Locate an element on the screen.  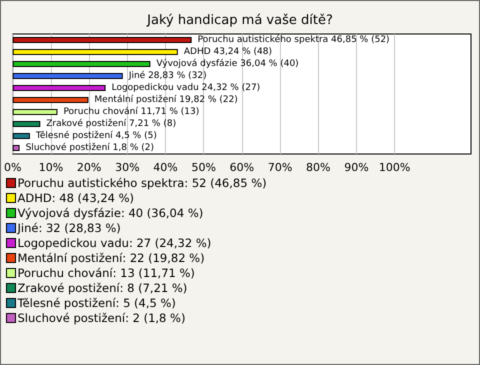
data-label: Zrakové postižení 7,21 % (8) is located at coordinates (111, 123).